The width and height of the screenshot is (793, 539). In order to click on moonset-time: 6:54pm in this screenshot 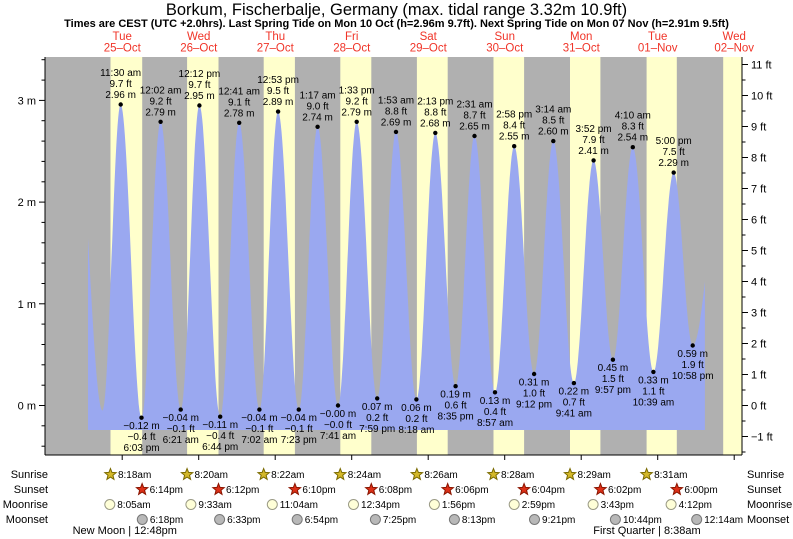, I will do `click(321, 520)`.